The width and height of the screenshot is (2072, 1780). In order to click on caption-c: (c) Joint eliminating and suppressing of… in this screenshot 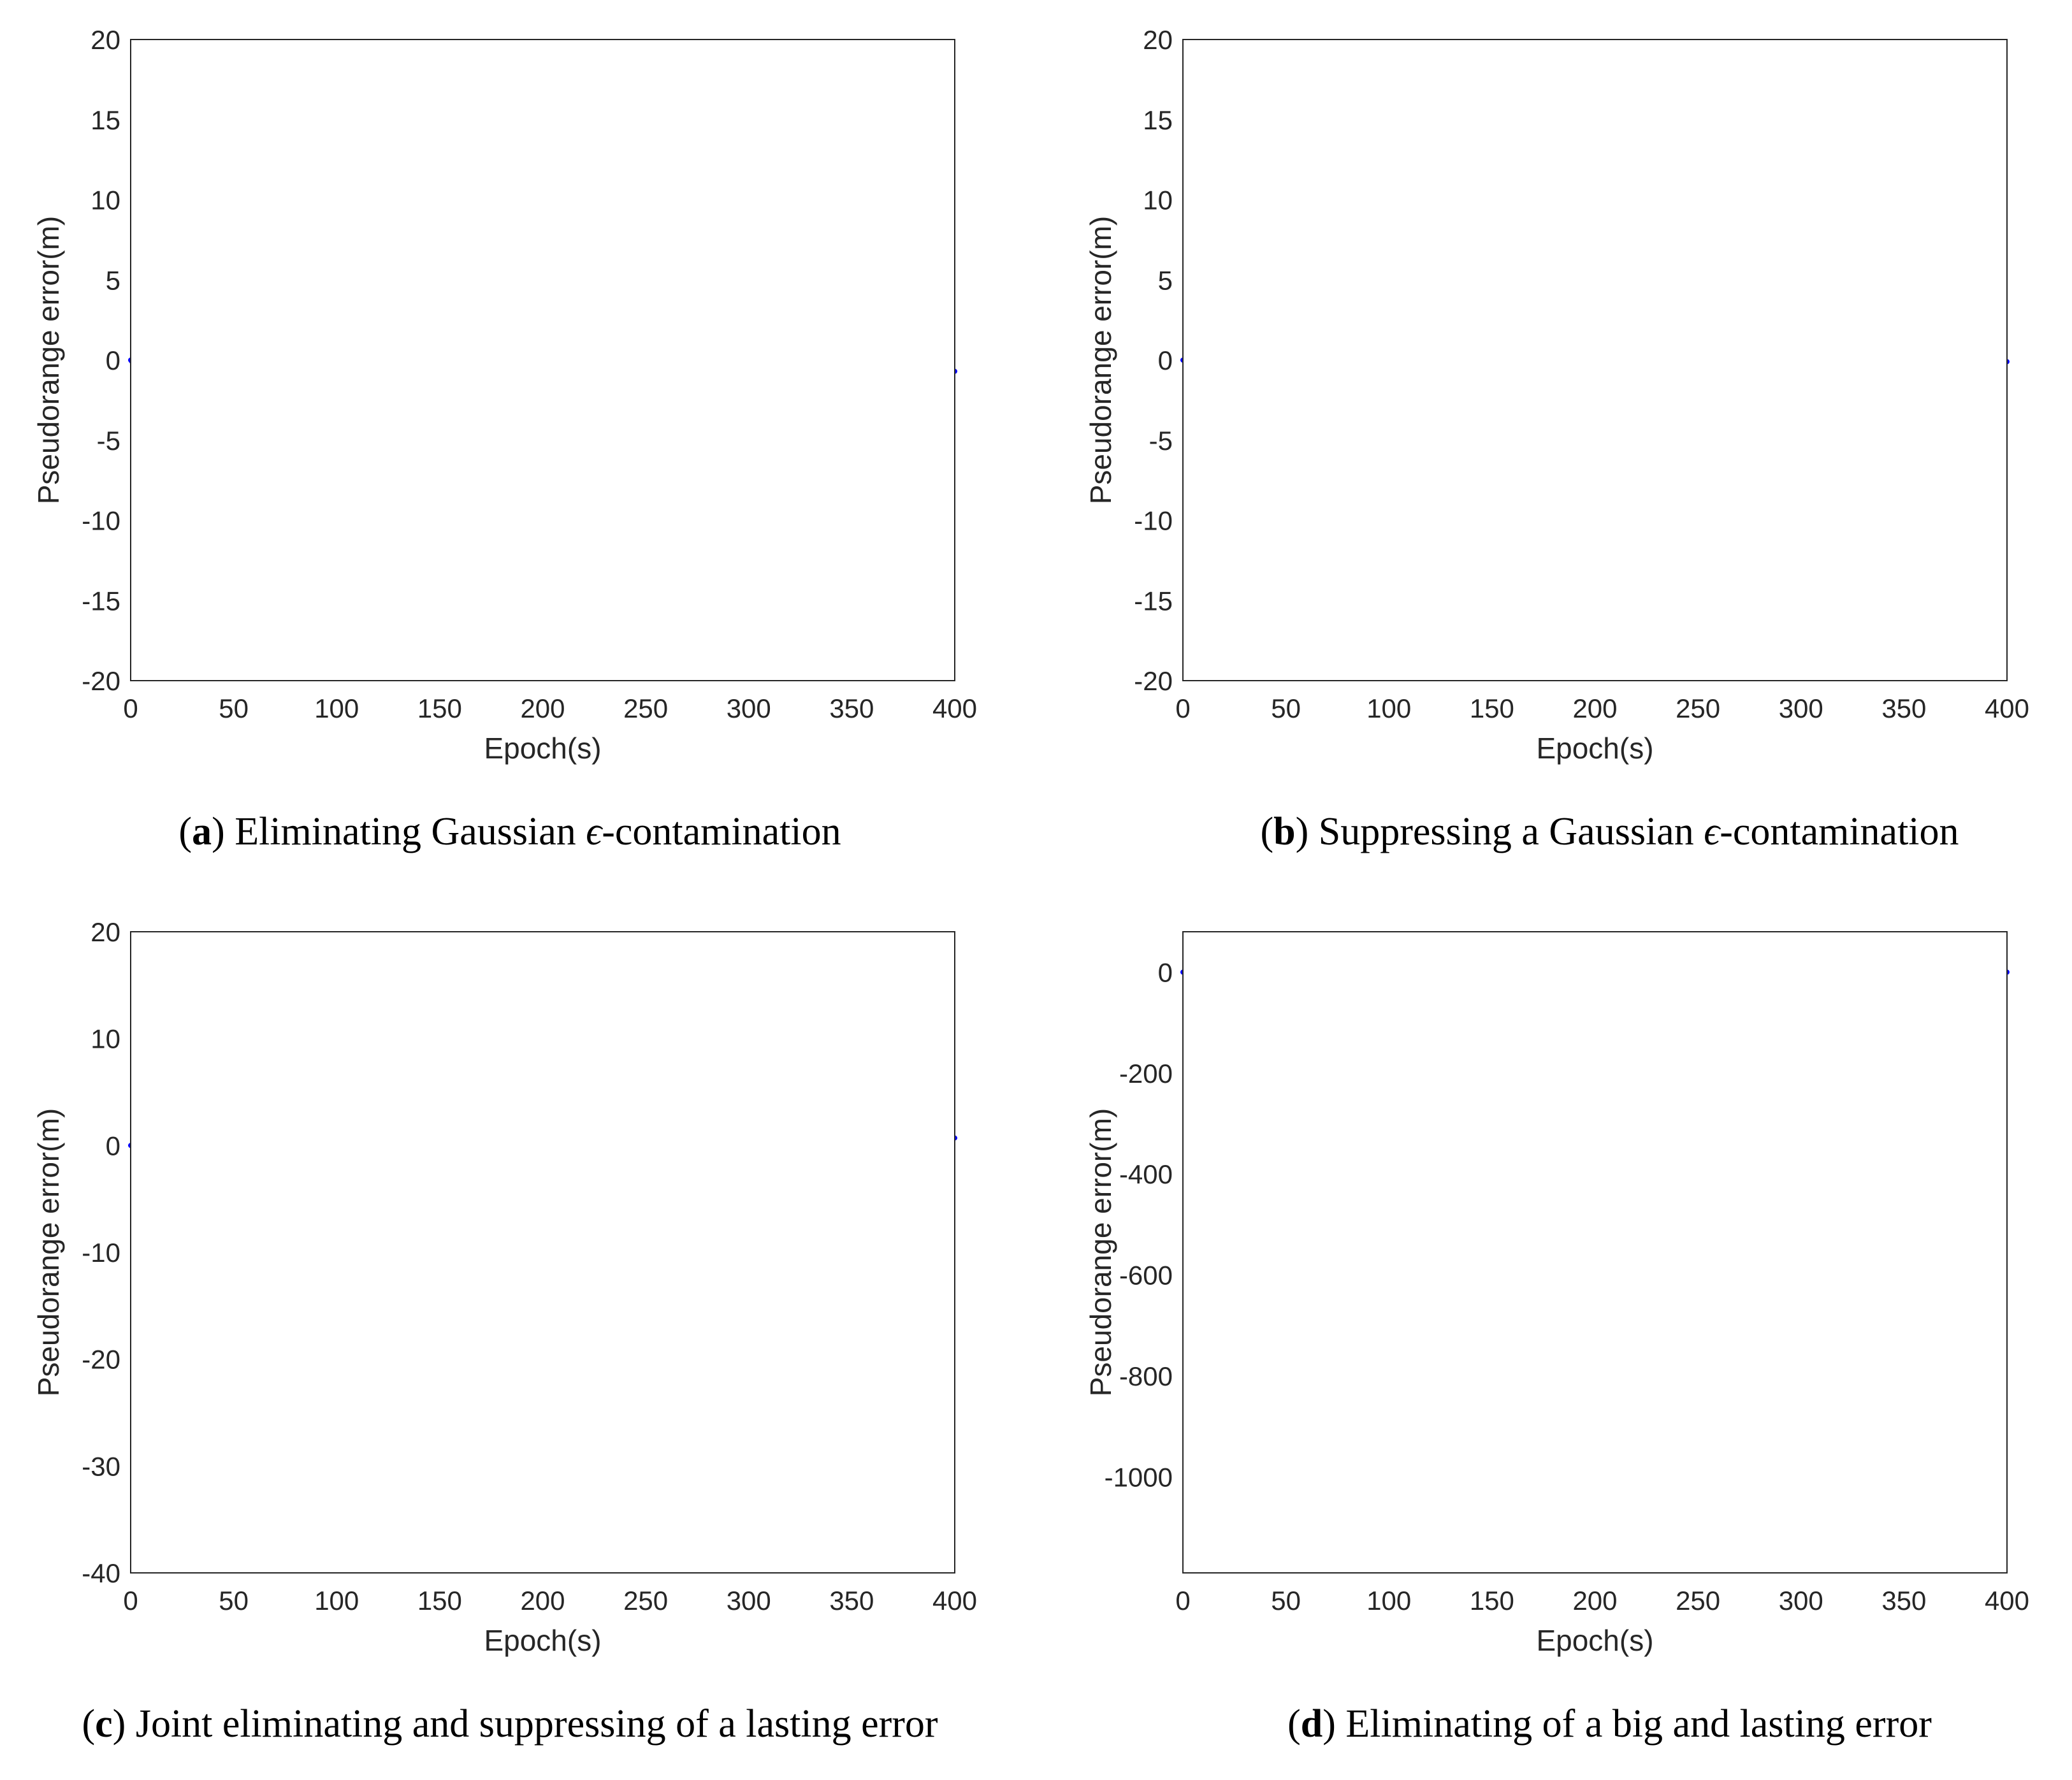, I will do `click(510, 1724)`.